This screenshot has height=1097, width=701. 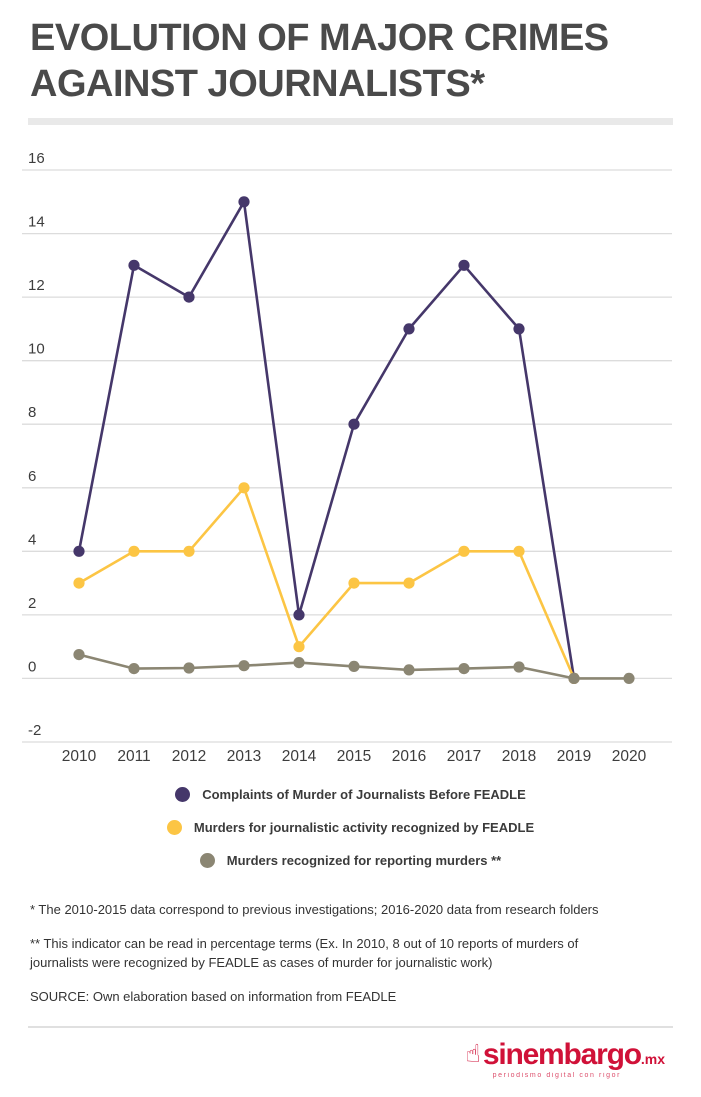 I want to click on title-divider, so click(x=350, y=121).